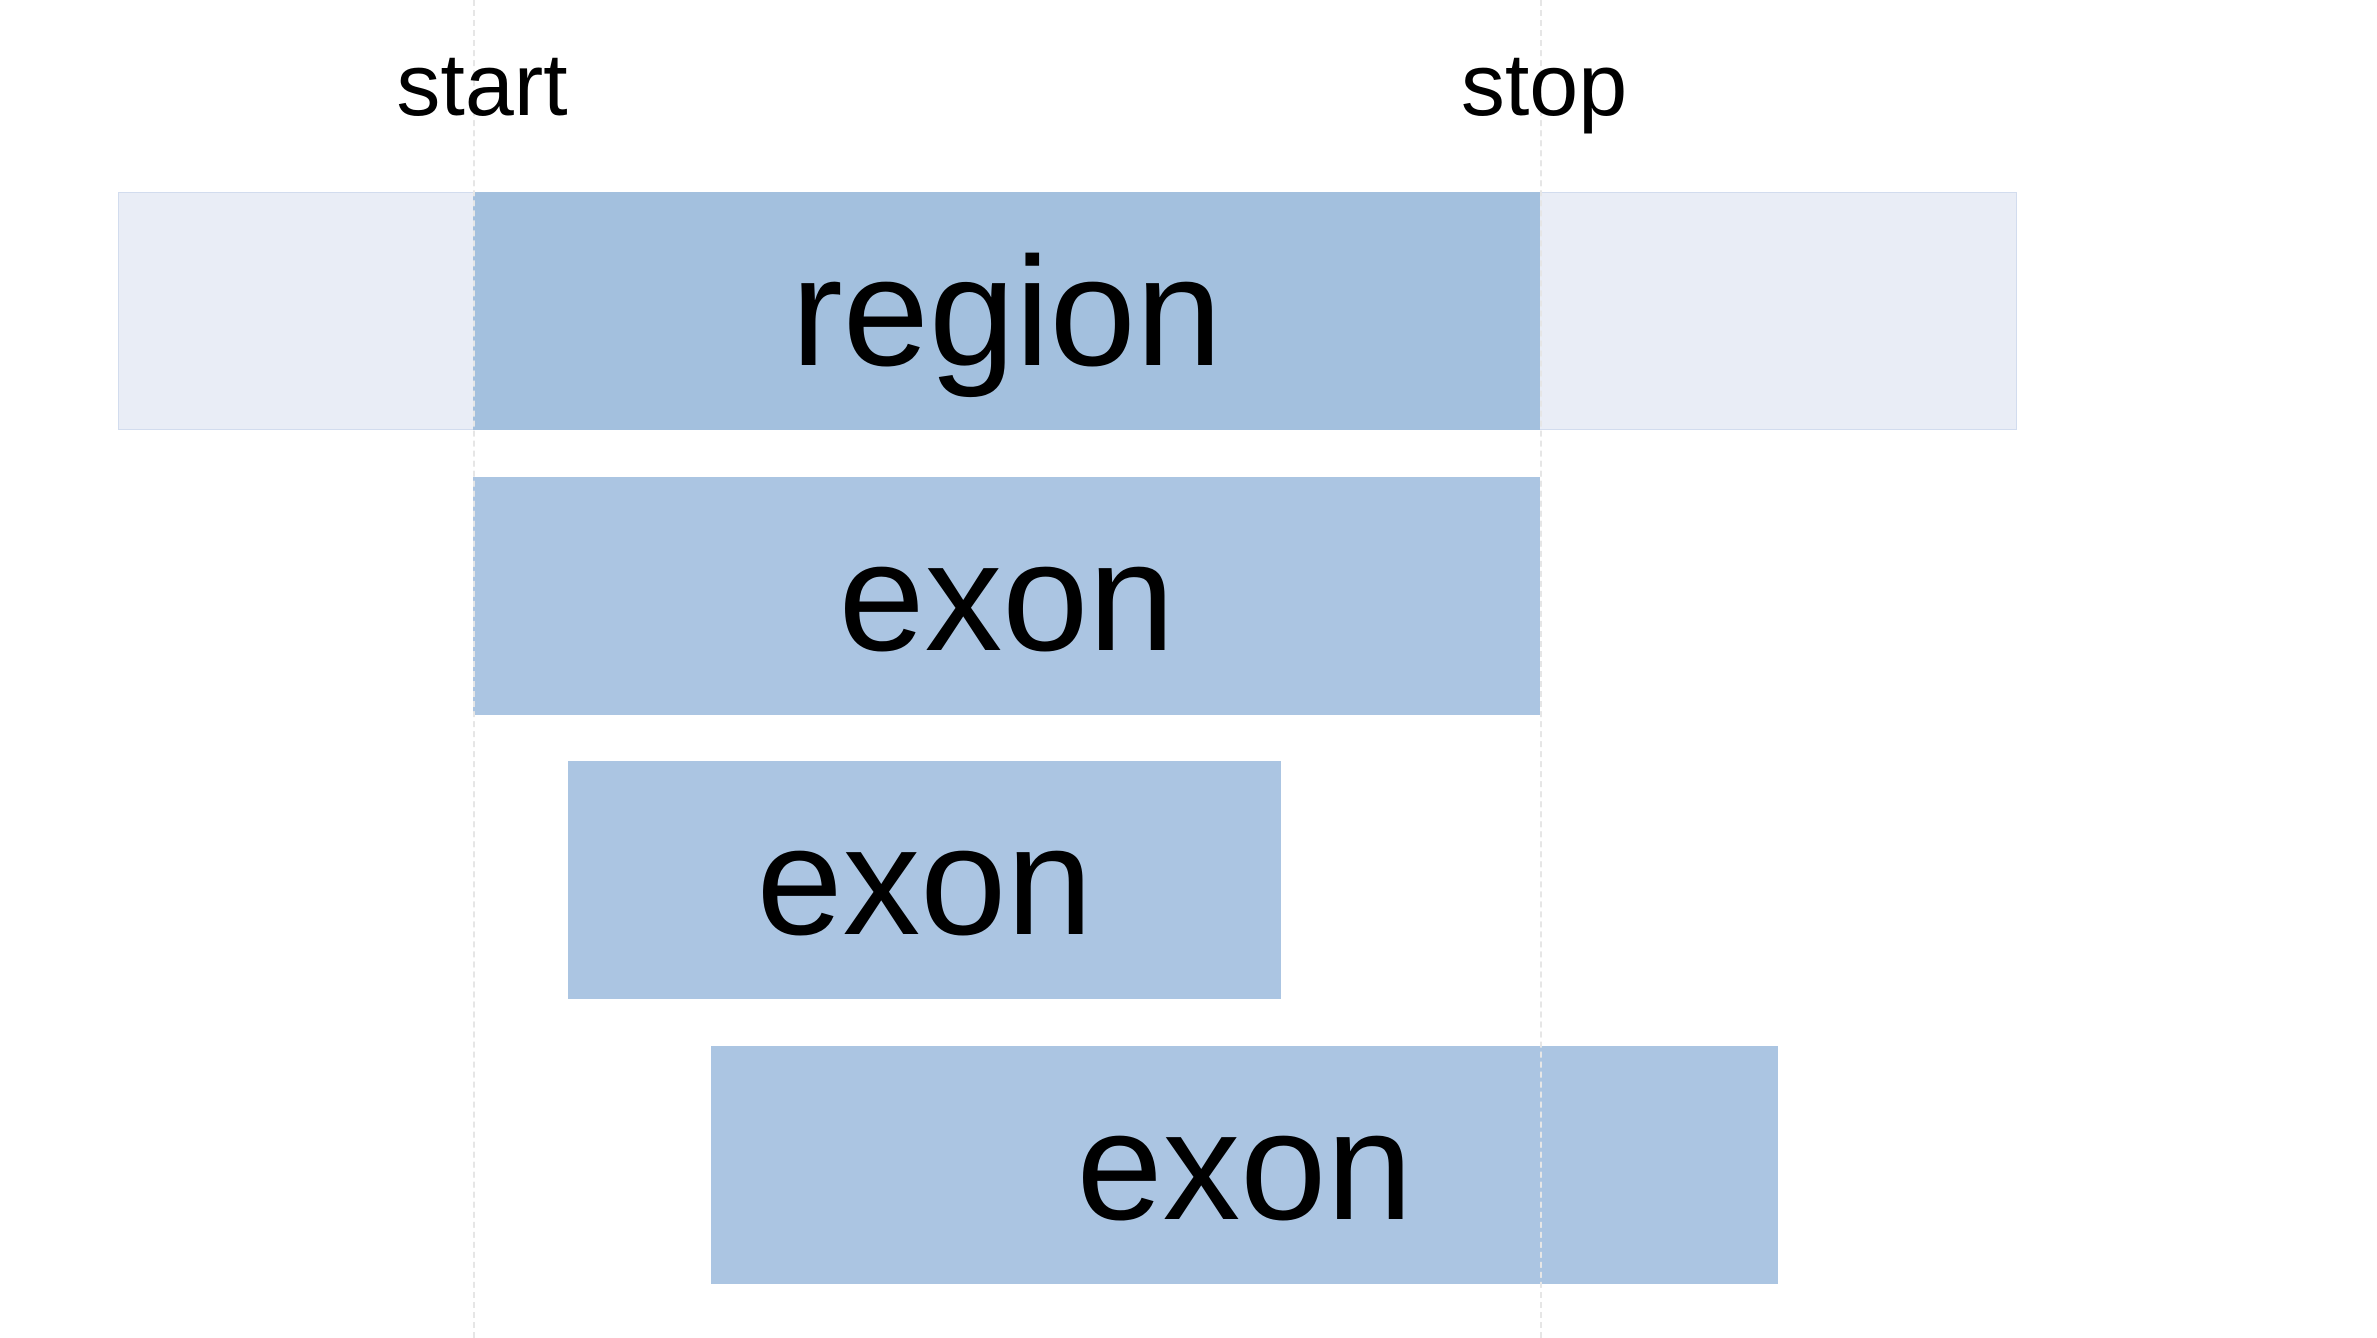  I want to click on stop-label: stop, so click(1544, 84).